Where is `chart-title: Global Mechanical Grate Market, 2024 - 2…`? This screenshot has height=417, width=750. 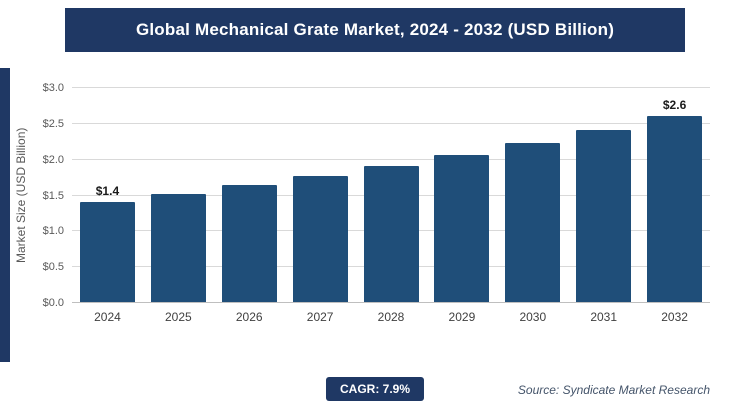
chart-title: Global Mechanical Grate Market, 2024 - 2… is located at coordinates (375, 29).